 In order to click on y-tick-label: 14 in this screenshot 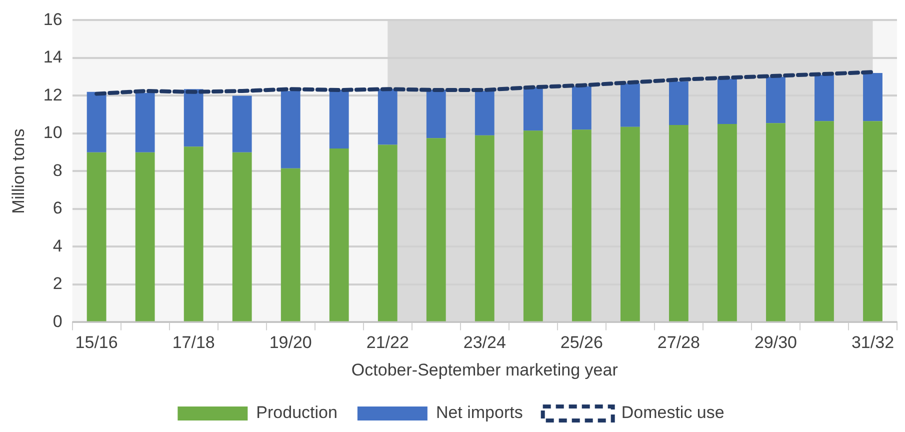, I will do `click(52, 57)`.